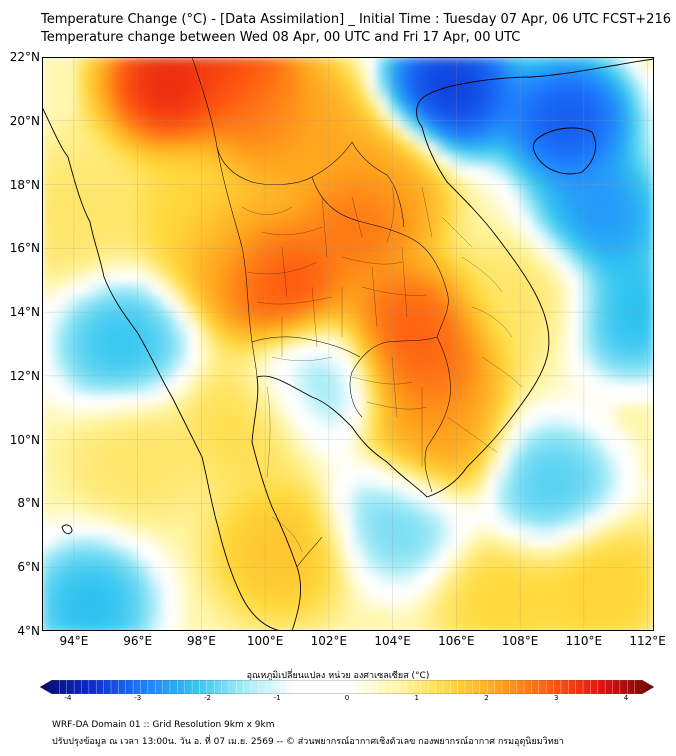 This screenshot has width=676, height=756. What do you see at coordinates (24, 439) in the screenshot?
I see `lat-label: 10°N` at bounding box center [24, 439].